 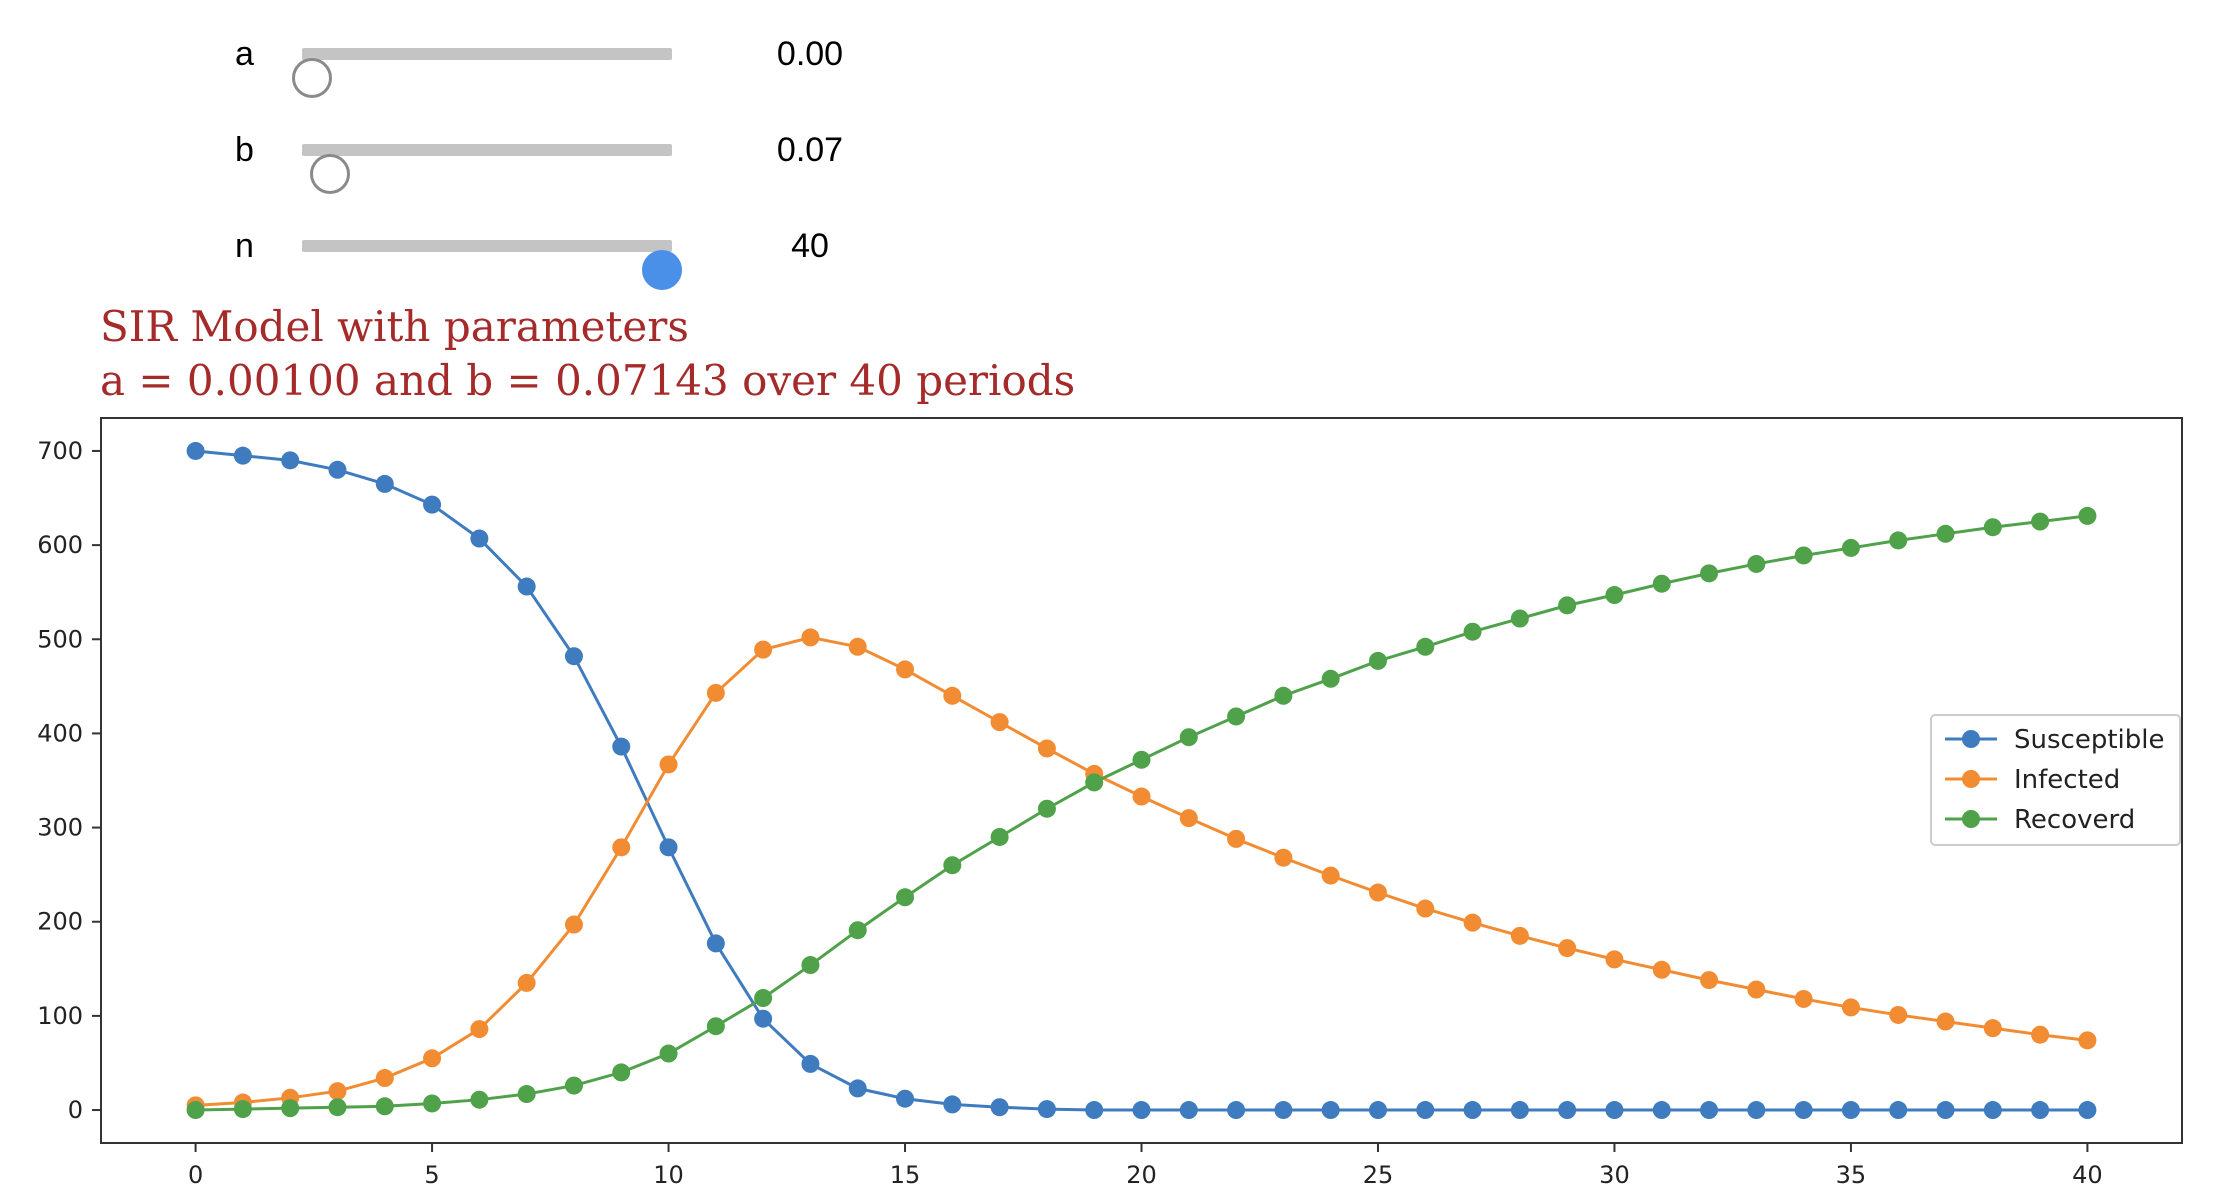 I want to click on slider-handle-n, so click(x=662, y=270).